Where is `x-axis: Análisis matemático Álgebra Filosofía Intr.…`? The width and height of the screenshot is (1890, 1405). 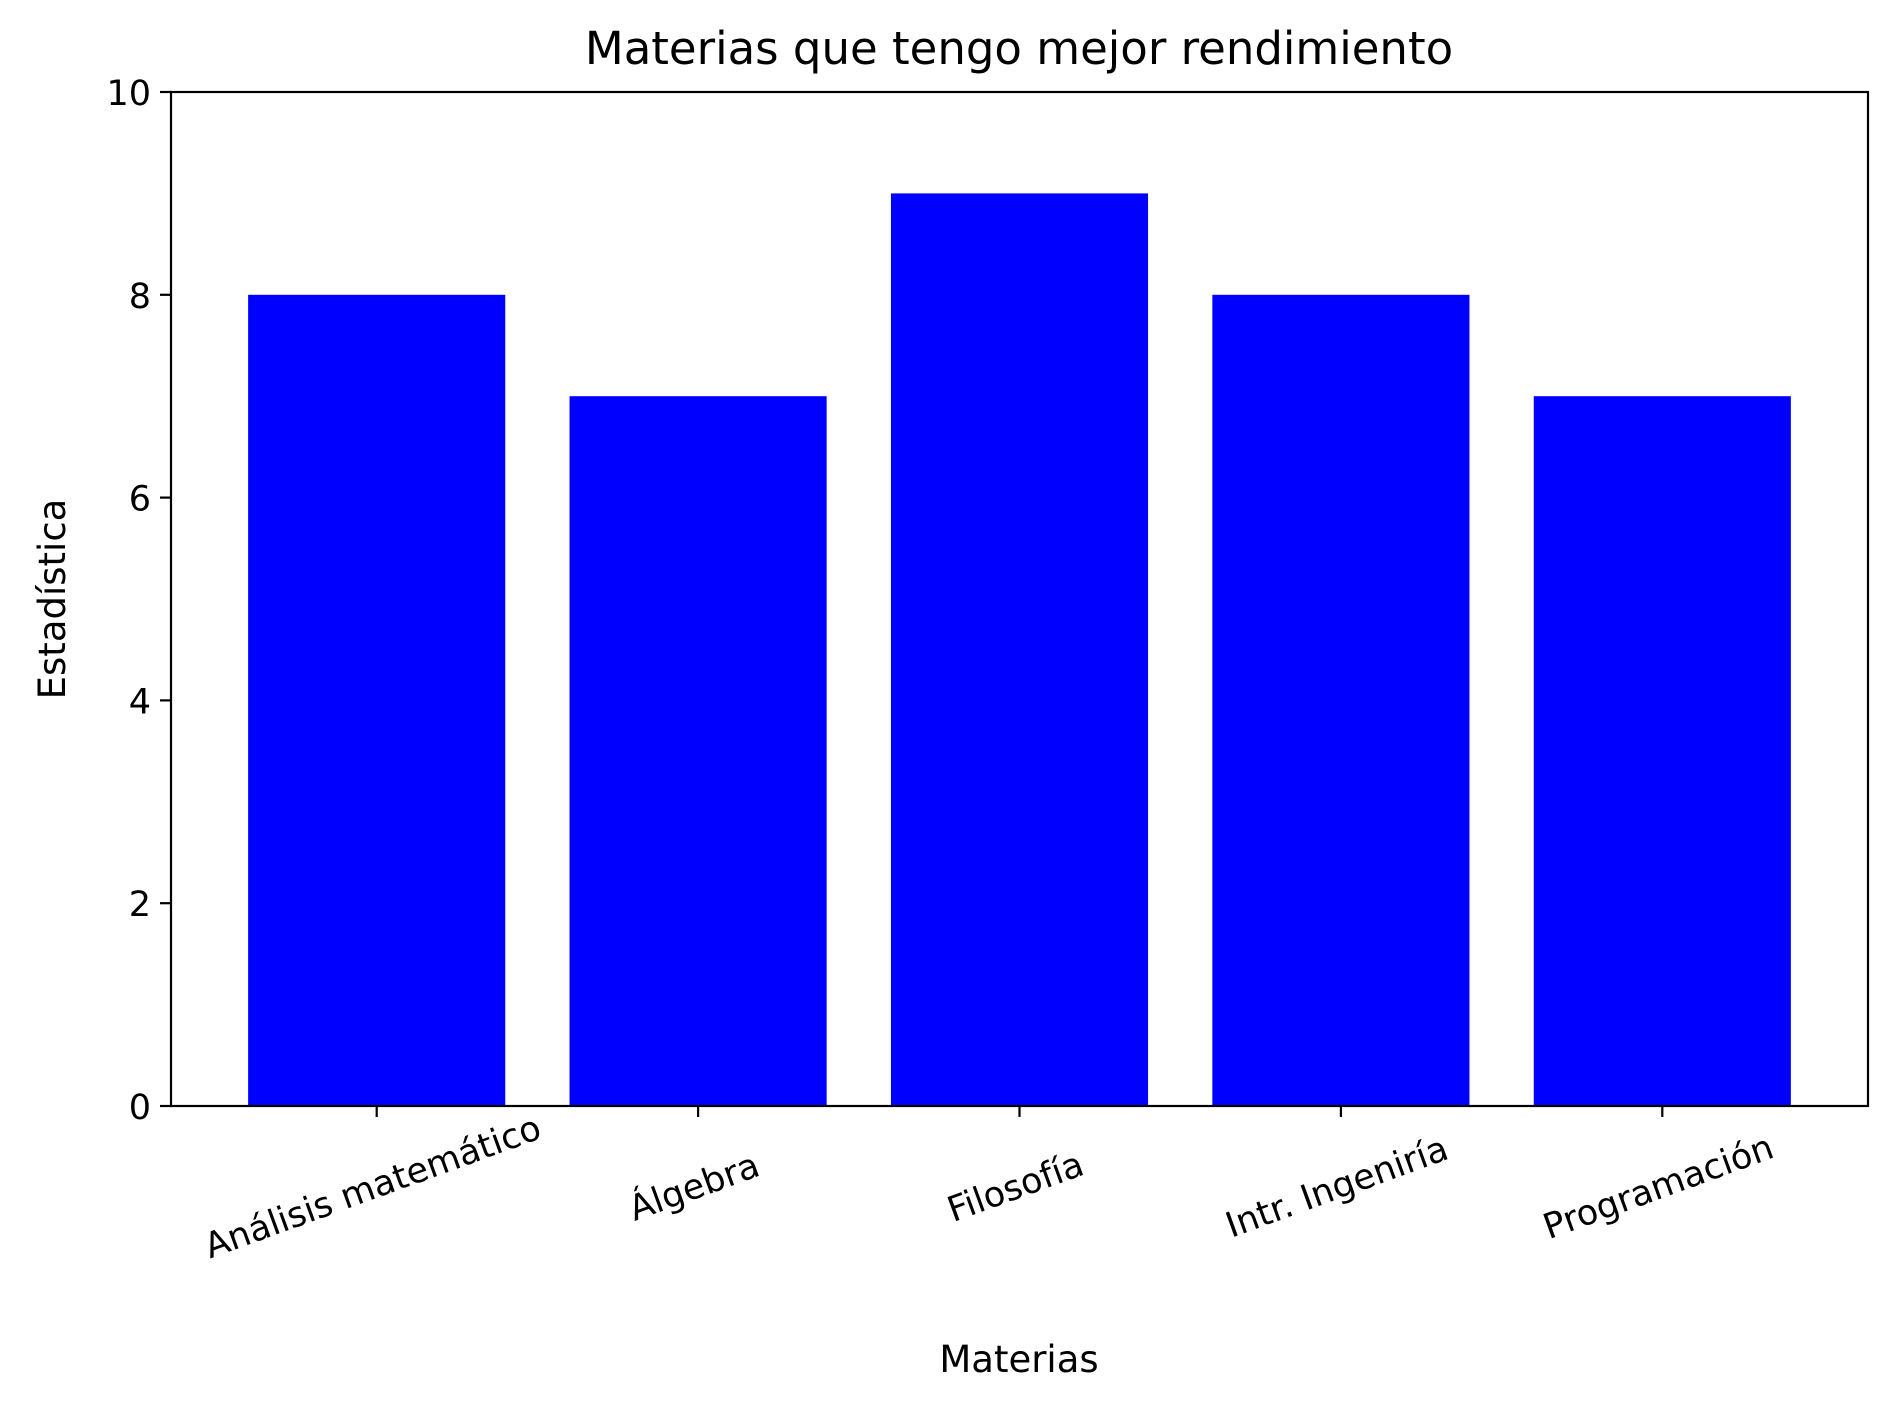 x-axis: Análisis matemático Álgebra Filosofía Intr.… is located at coordinates (989, 1186).